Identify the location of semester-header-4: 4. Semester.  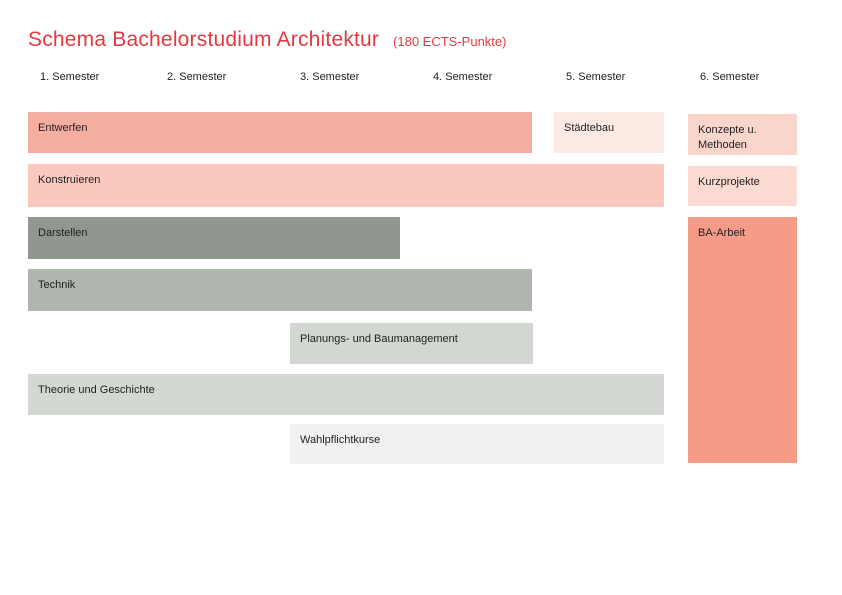
(463, 77).